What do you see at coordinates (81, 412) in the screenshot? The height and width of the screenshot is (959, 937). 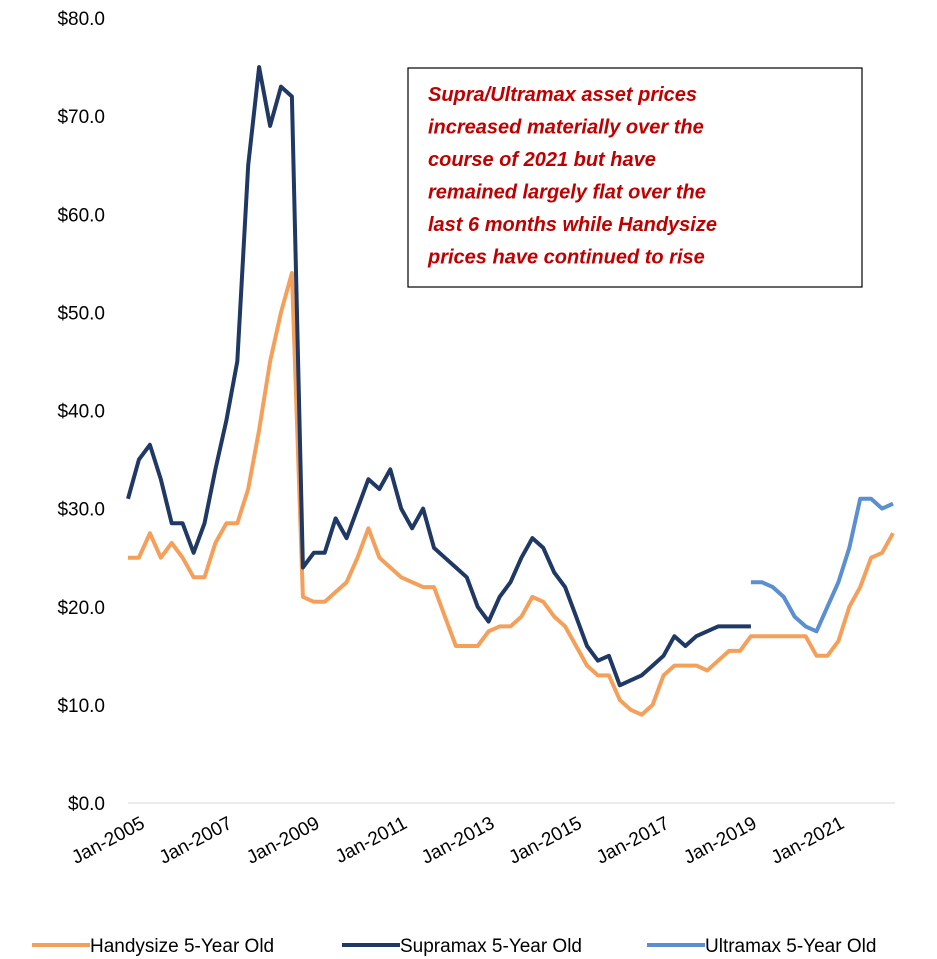 I see `y-tick-label: $40.0` at bounding box center [81, 412].